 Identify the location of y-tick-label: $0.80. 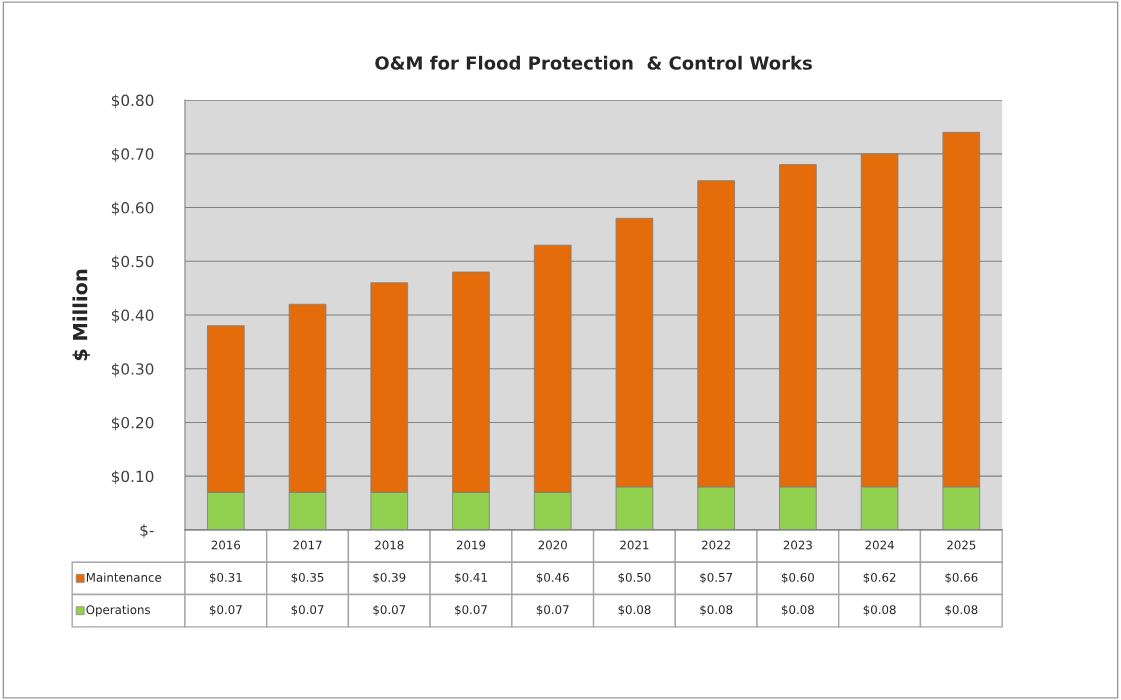
(132, 101).